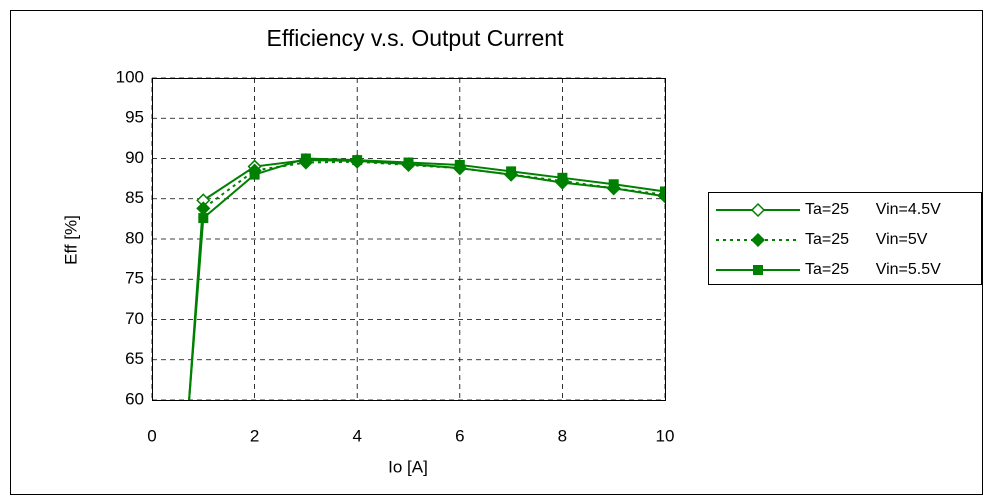 This screenshot has height=500, width=985. Describe the element at coordinates (70, 240) in the screenshot. I see `y-axis-label: Eff [%]` at that location.